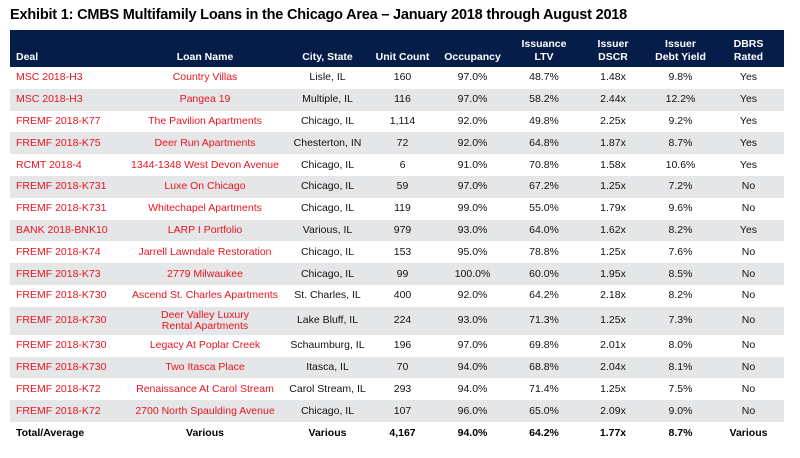 The image size is (800, 458). I want to click on cell-unit-count: 224, so click(402, 320).